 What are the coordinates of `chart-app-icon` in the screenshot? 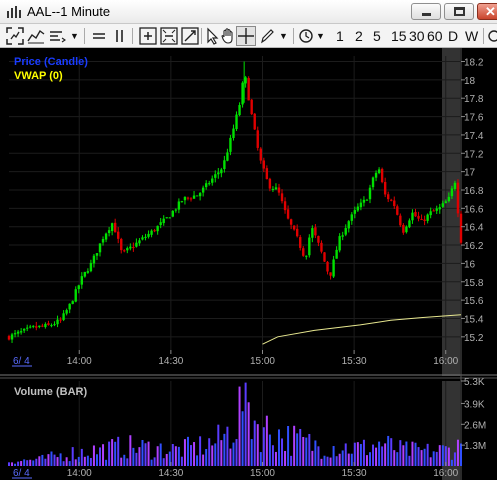 It's located at (14, 12).